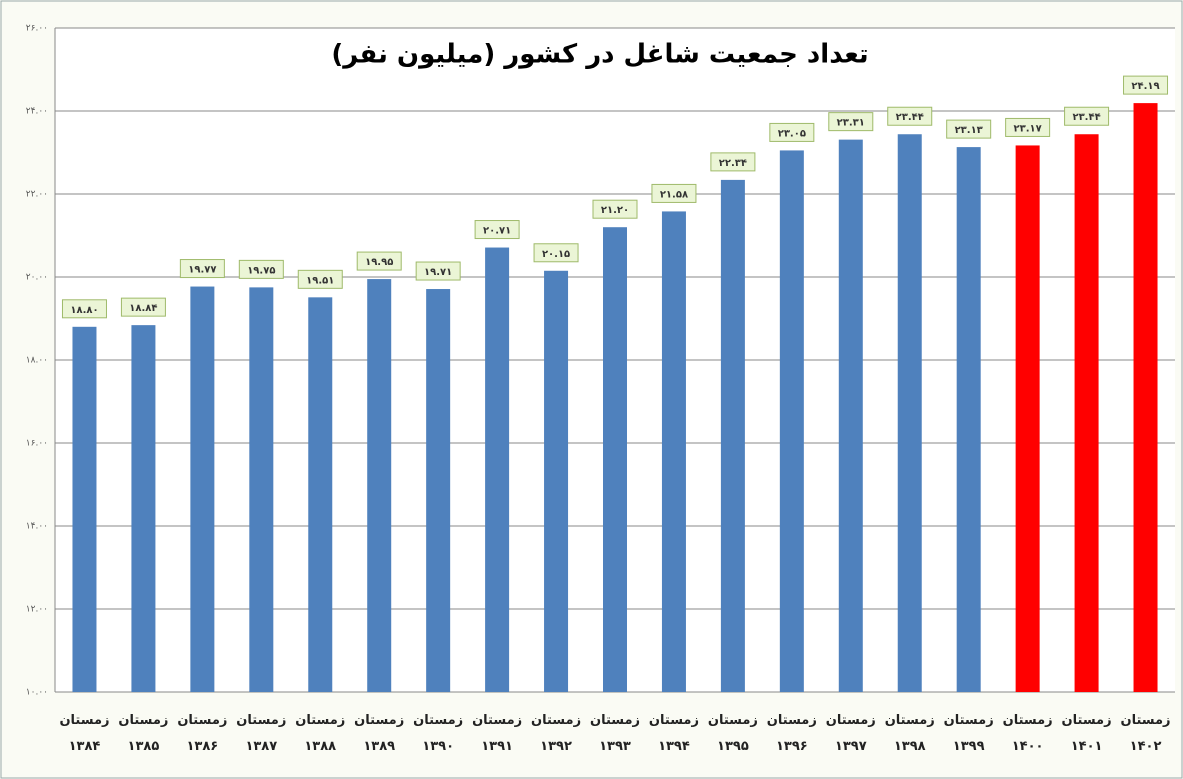  I want to click on value-label: ۱۸.۸۰, so click(84, 310).